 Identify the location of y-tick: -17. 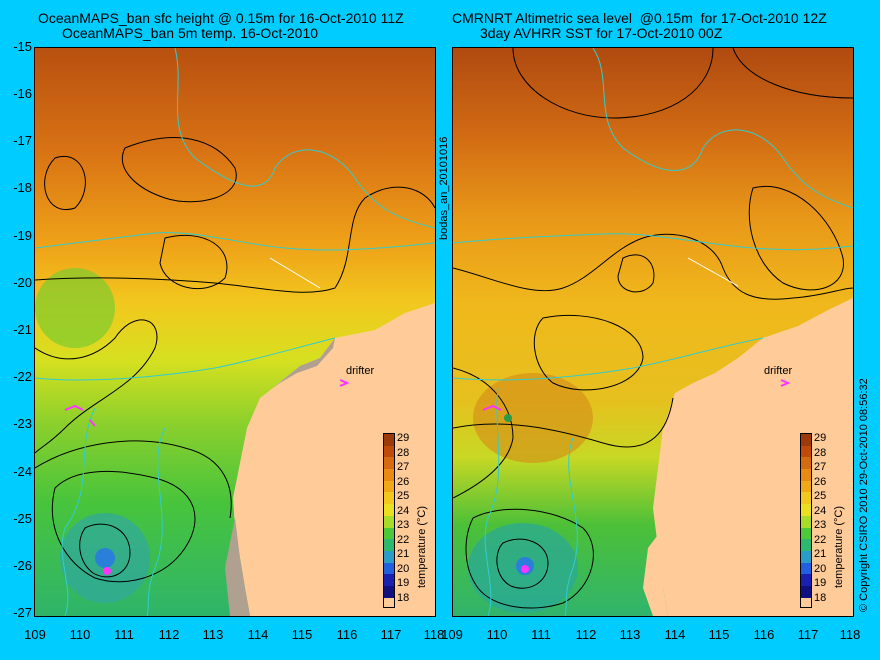
(22, 140).